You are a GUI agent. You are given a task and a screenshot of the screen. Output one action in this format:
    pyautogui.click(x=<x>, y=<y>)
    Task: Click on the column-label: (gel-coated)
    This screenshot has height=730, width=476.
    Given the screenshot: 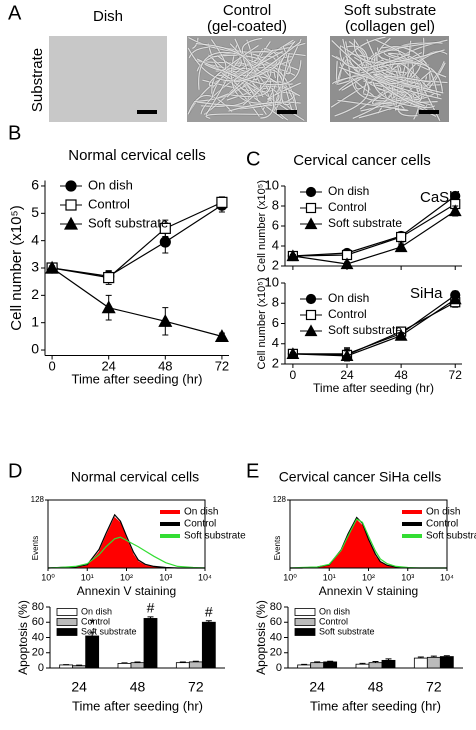 What is the action you would take?
    pyautogui.click(x=247, y=26)
    